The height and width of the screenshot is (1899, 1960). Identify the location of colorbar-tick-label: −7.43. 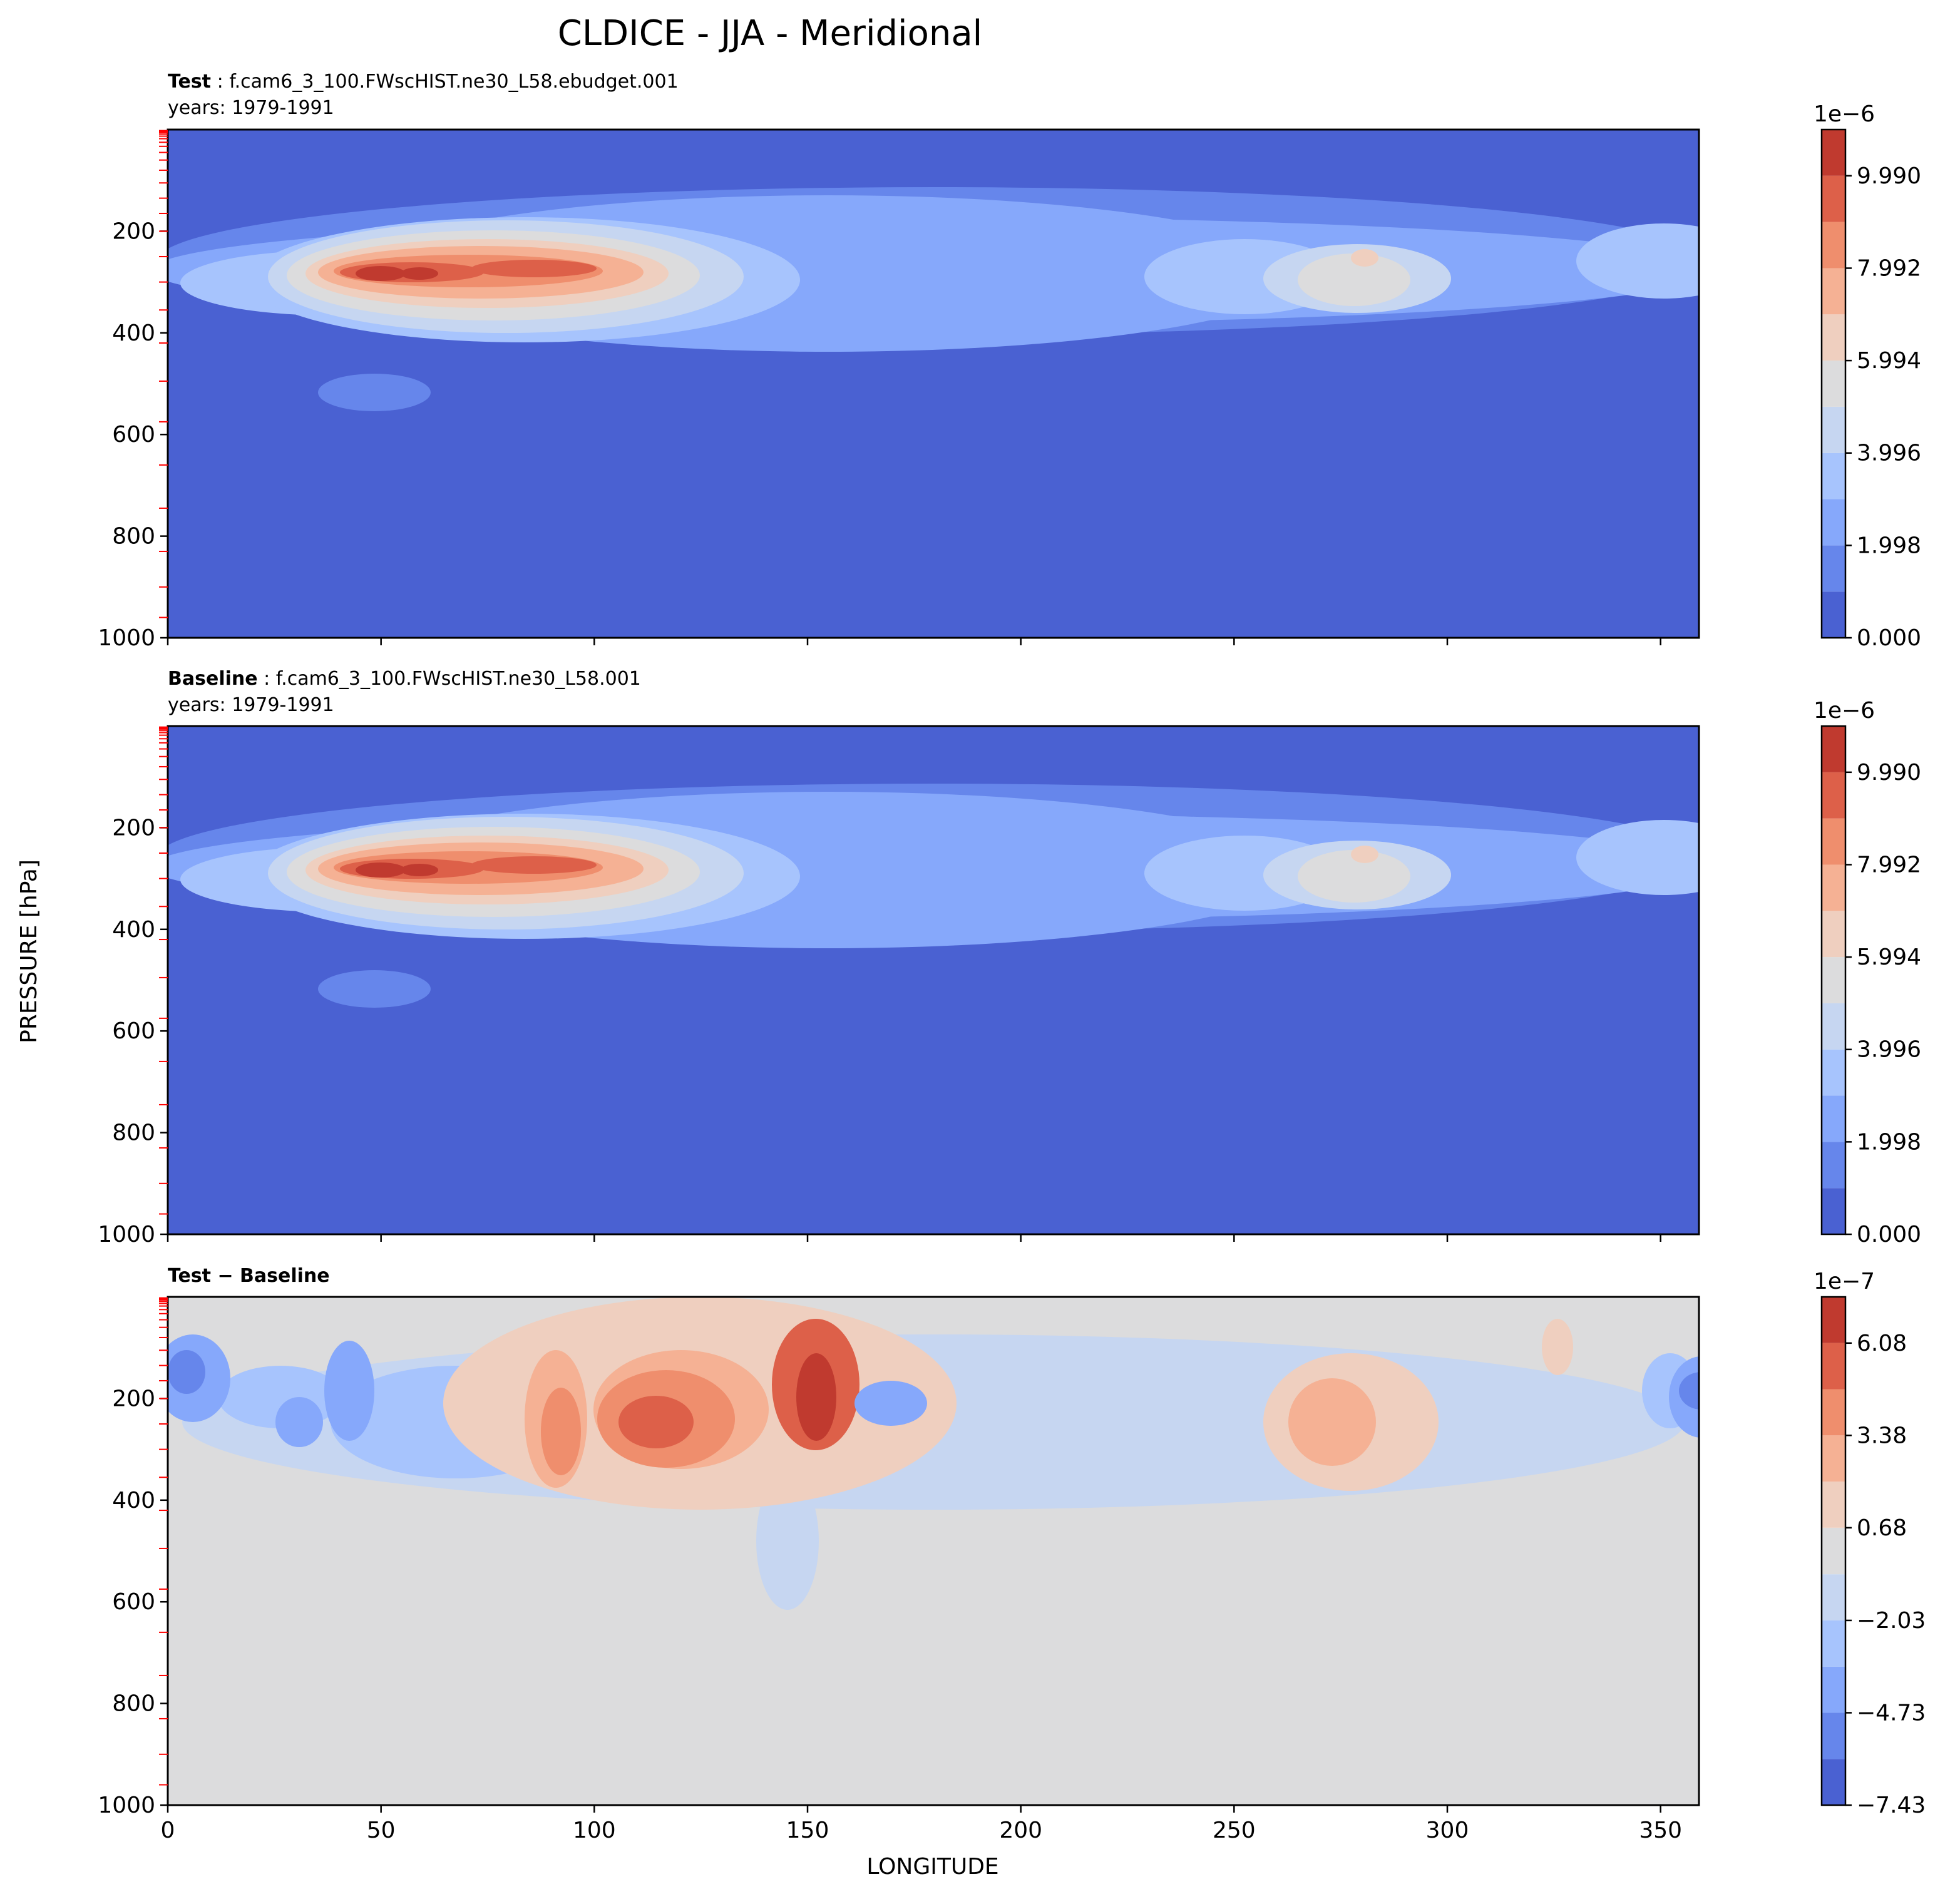
(1891, 1805).